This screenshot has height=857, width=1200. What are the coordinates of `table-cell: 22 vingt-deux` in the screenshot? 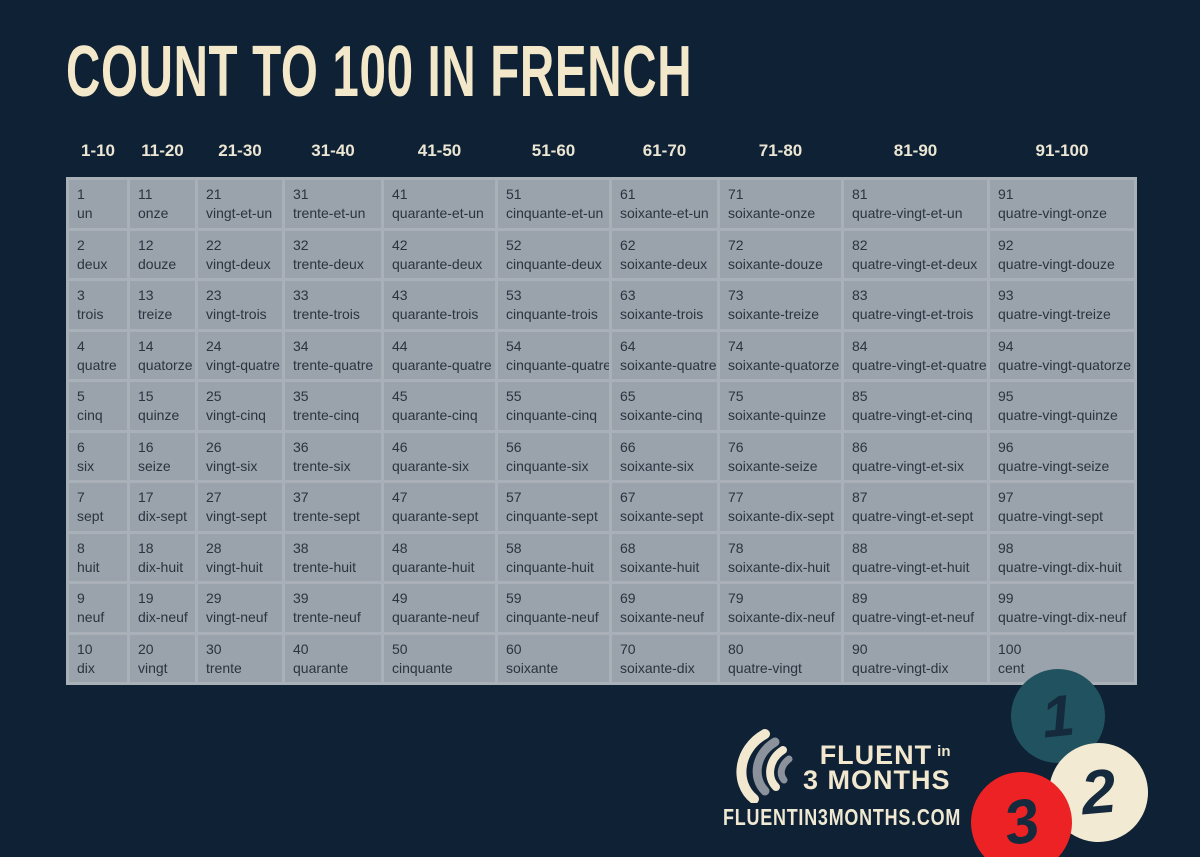 It's located at (240, 254).